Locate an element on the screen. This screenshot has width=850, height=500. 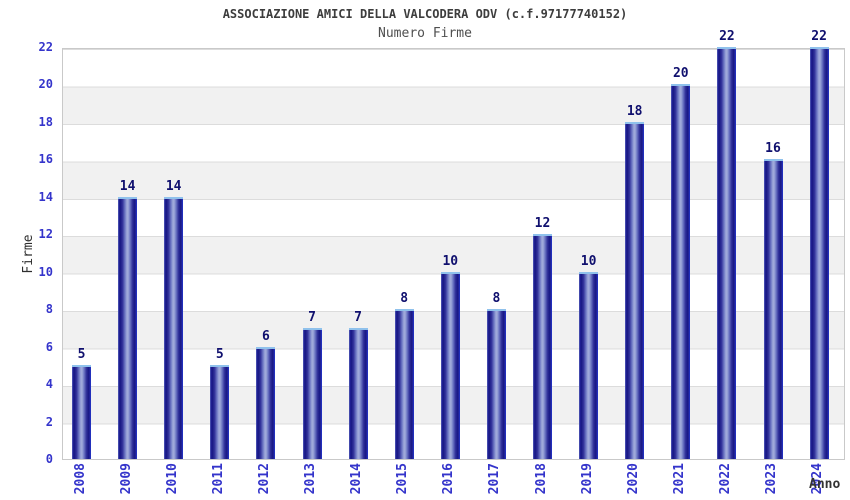
y-tick-label: 14 is located at coordinates (45, 196).